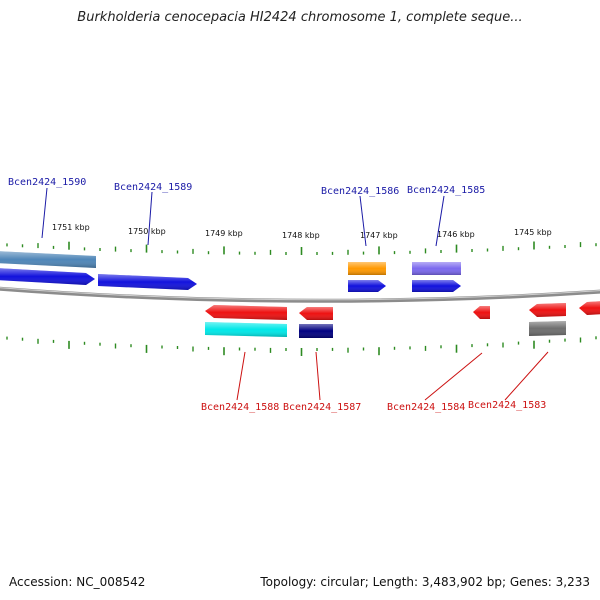  I want to click on reverse-strand-features, so click(402, 319).